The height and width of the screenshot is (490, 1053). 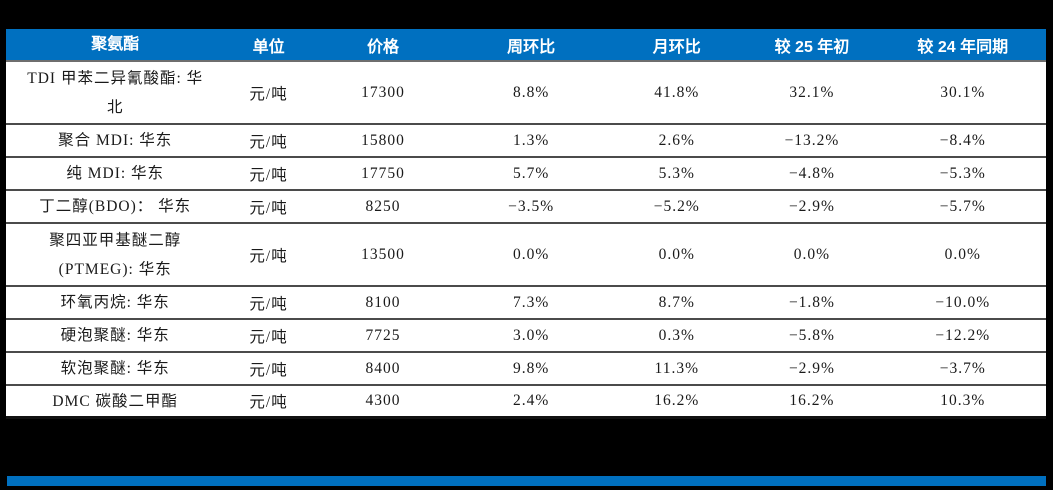 I want to click on cell-name: DMC 碳酸二甲酯, so click(x=115, y=401).